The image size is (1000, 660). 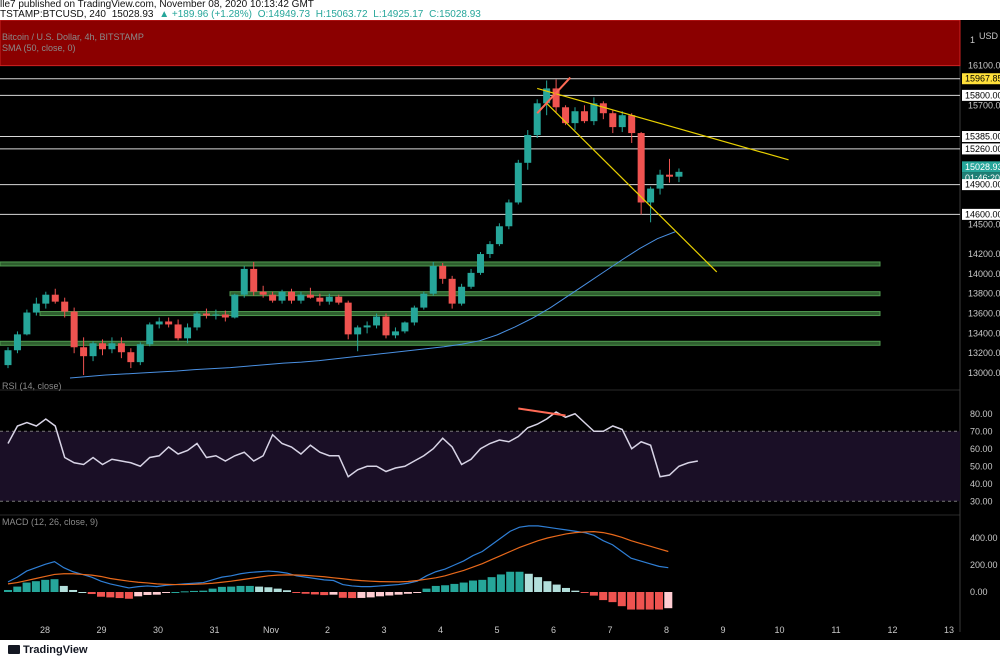 I want to click on sma-label: SMA (50, close, 0), so click(x=39, y=48).